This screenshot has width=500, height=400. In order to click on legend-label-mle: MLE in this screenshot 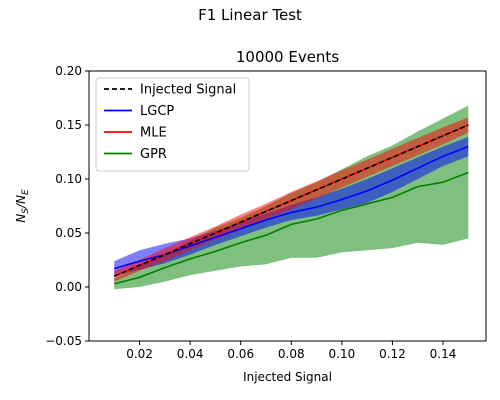, I will do `click(153, 133)`.